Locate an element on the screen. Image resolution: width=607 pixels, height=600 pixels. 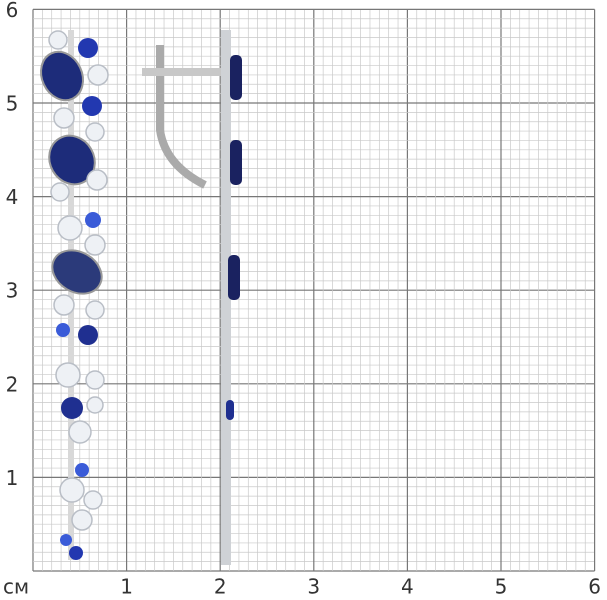
earring-front is located at coordinates (74, 295).